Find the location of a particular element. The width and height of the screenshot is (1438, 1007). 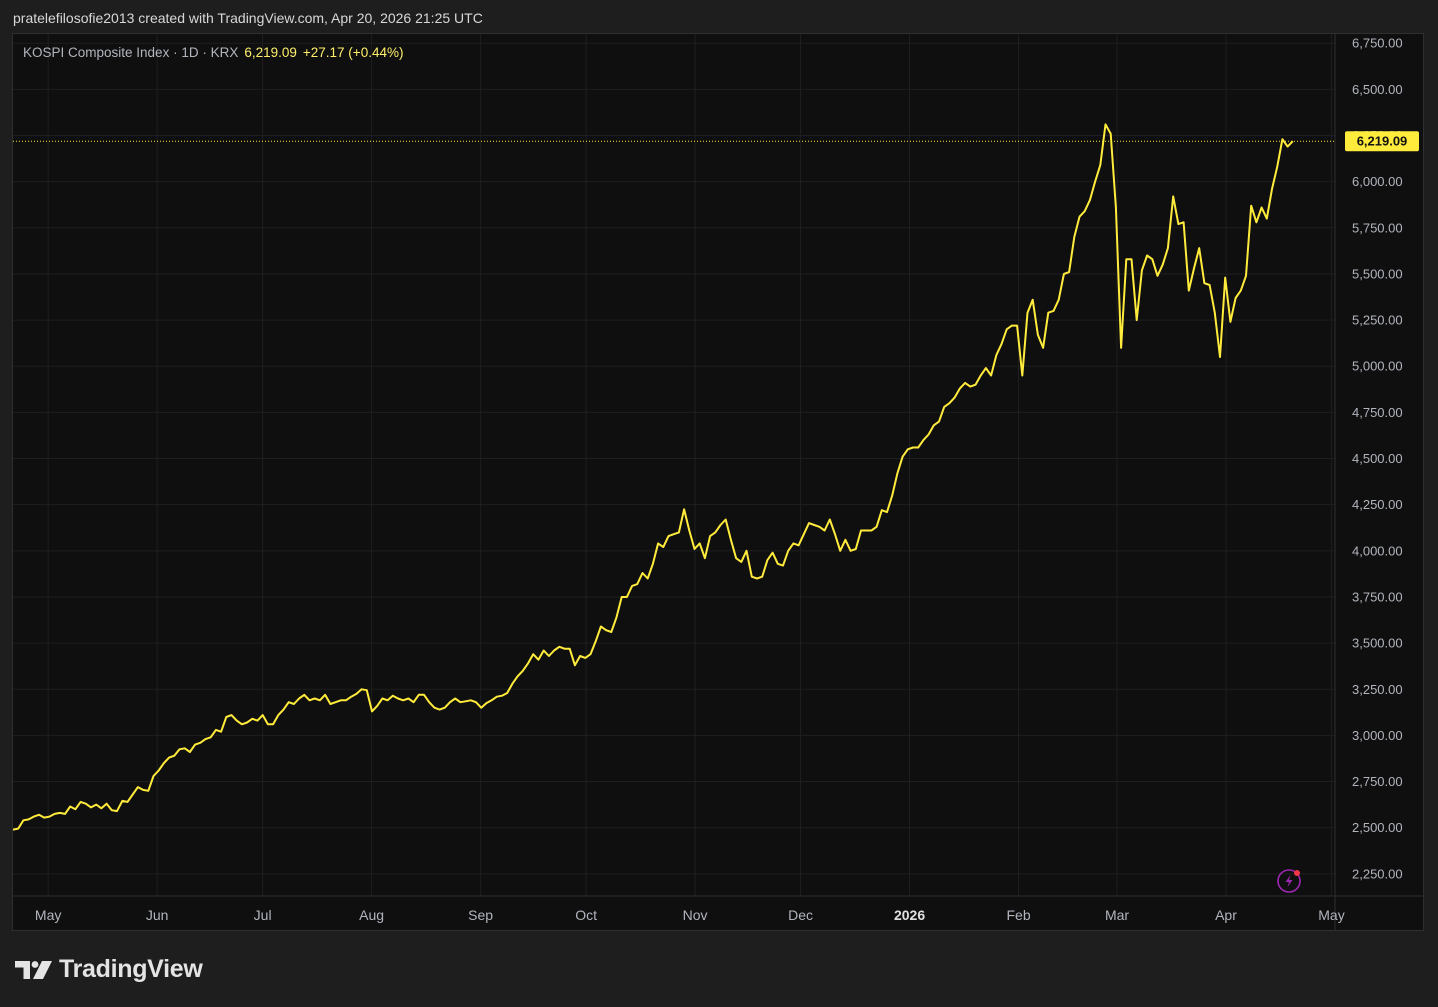

y-tick-label: 2,750.00 is located at coordinates (1377, 781).